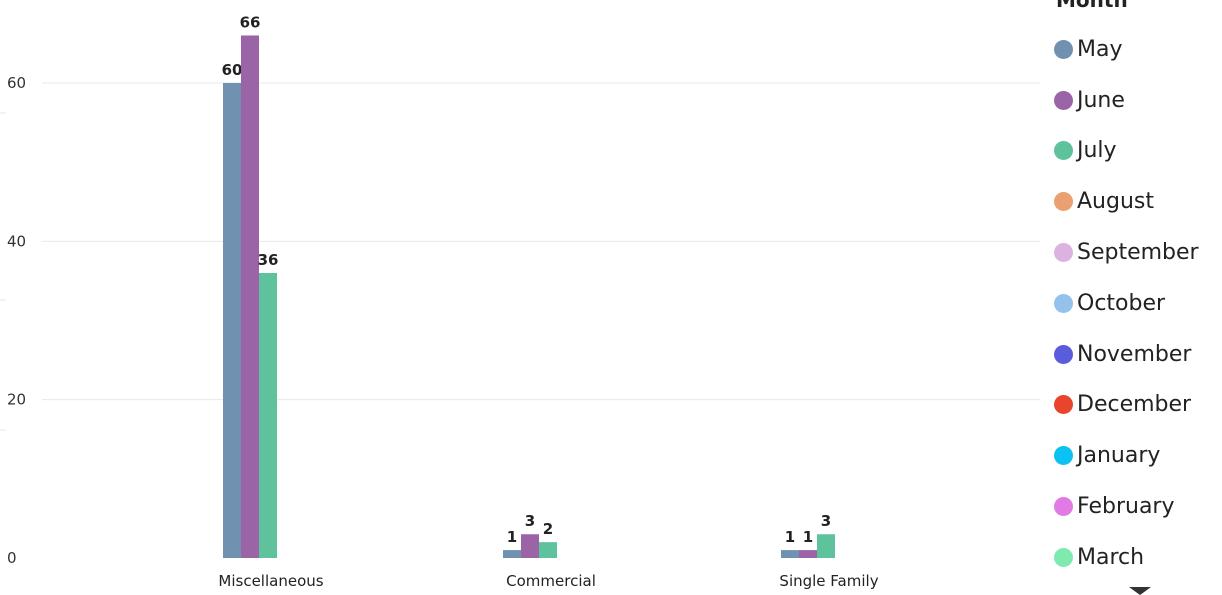 This screenshot has width=1222, height=595. I want to click on legend-scroll-down-icon, so click(1140, 591).